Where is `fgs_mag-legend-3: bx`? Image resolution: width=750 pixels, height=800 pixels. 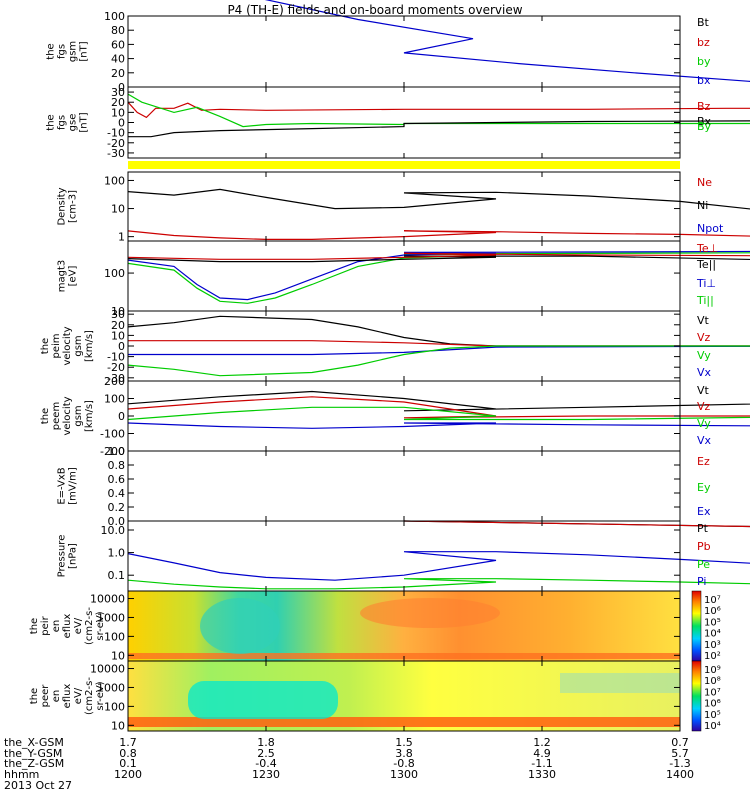
fgs_mag-legend-3: bx is located at coordinates (704, 80).